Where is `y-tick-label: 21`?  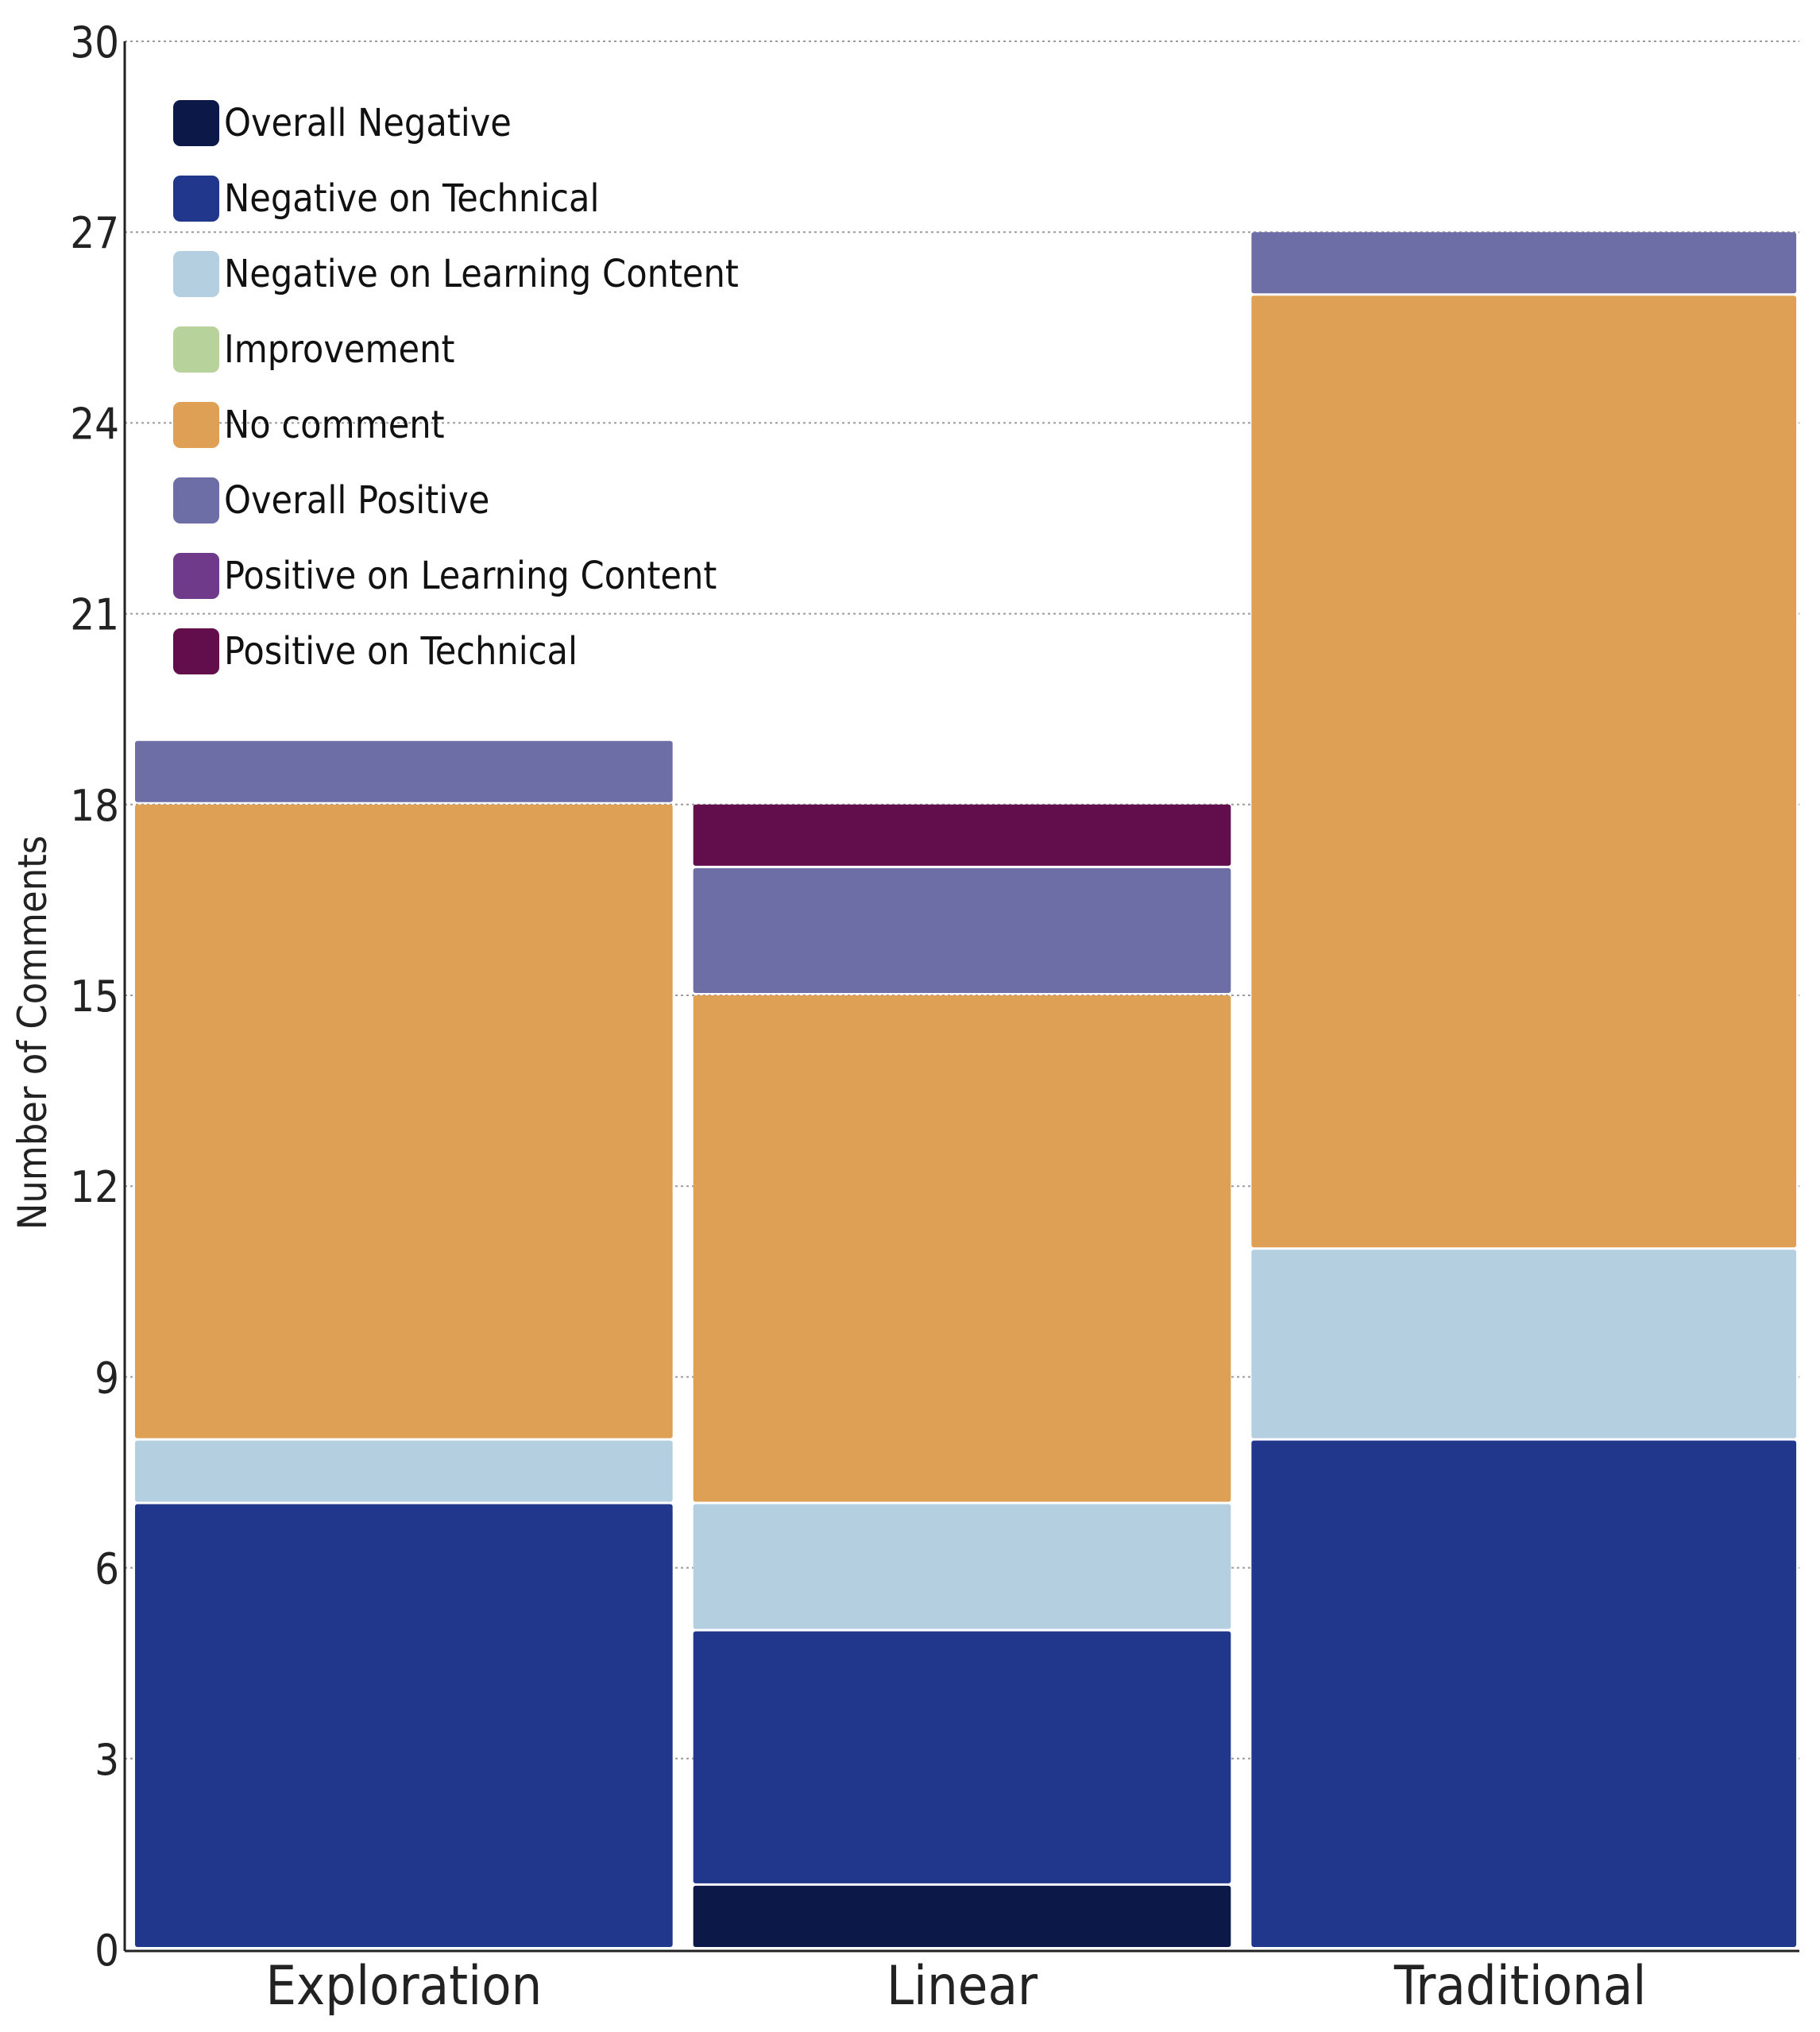
y-tick-label: 21 is located at coordinates (94, 615).